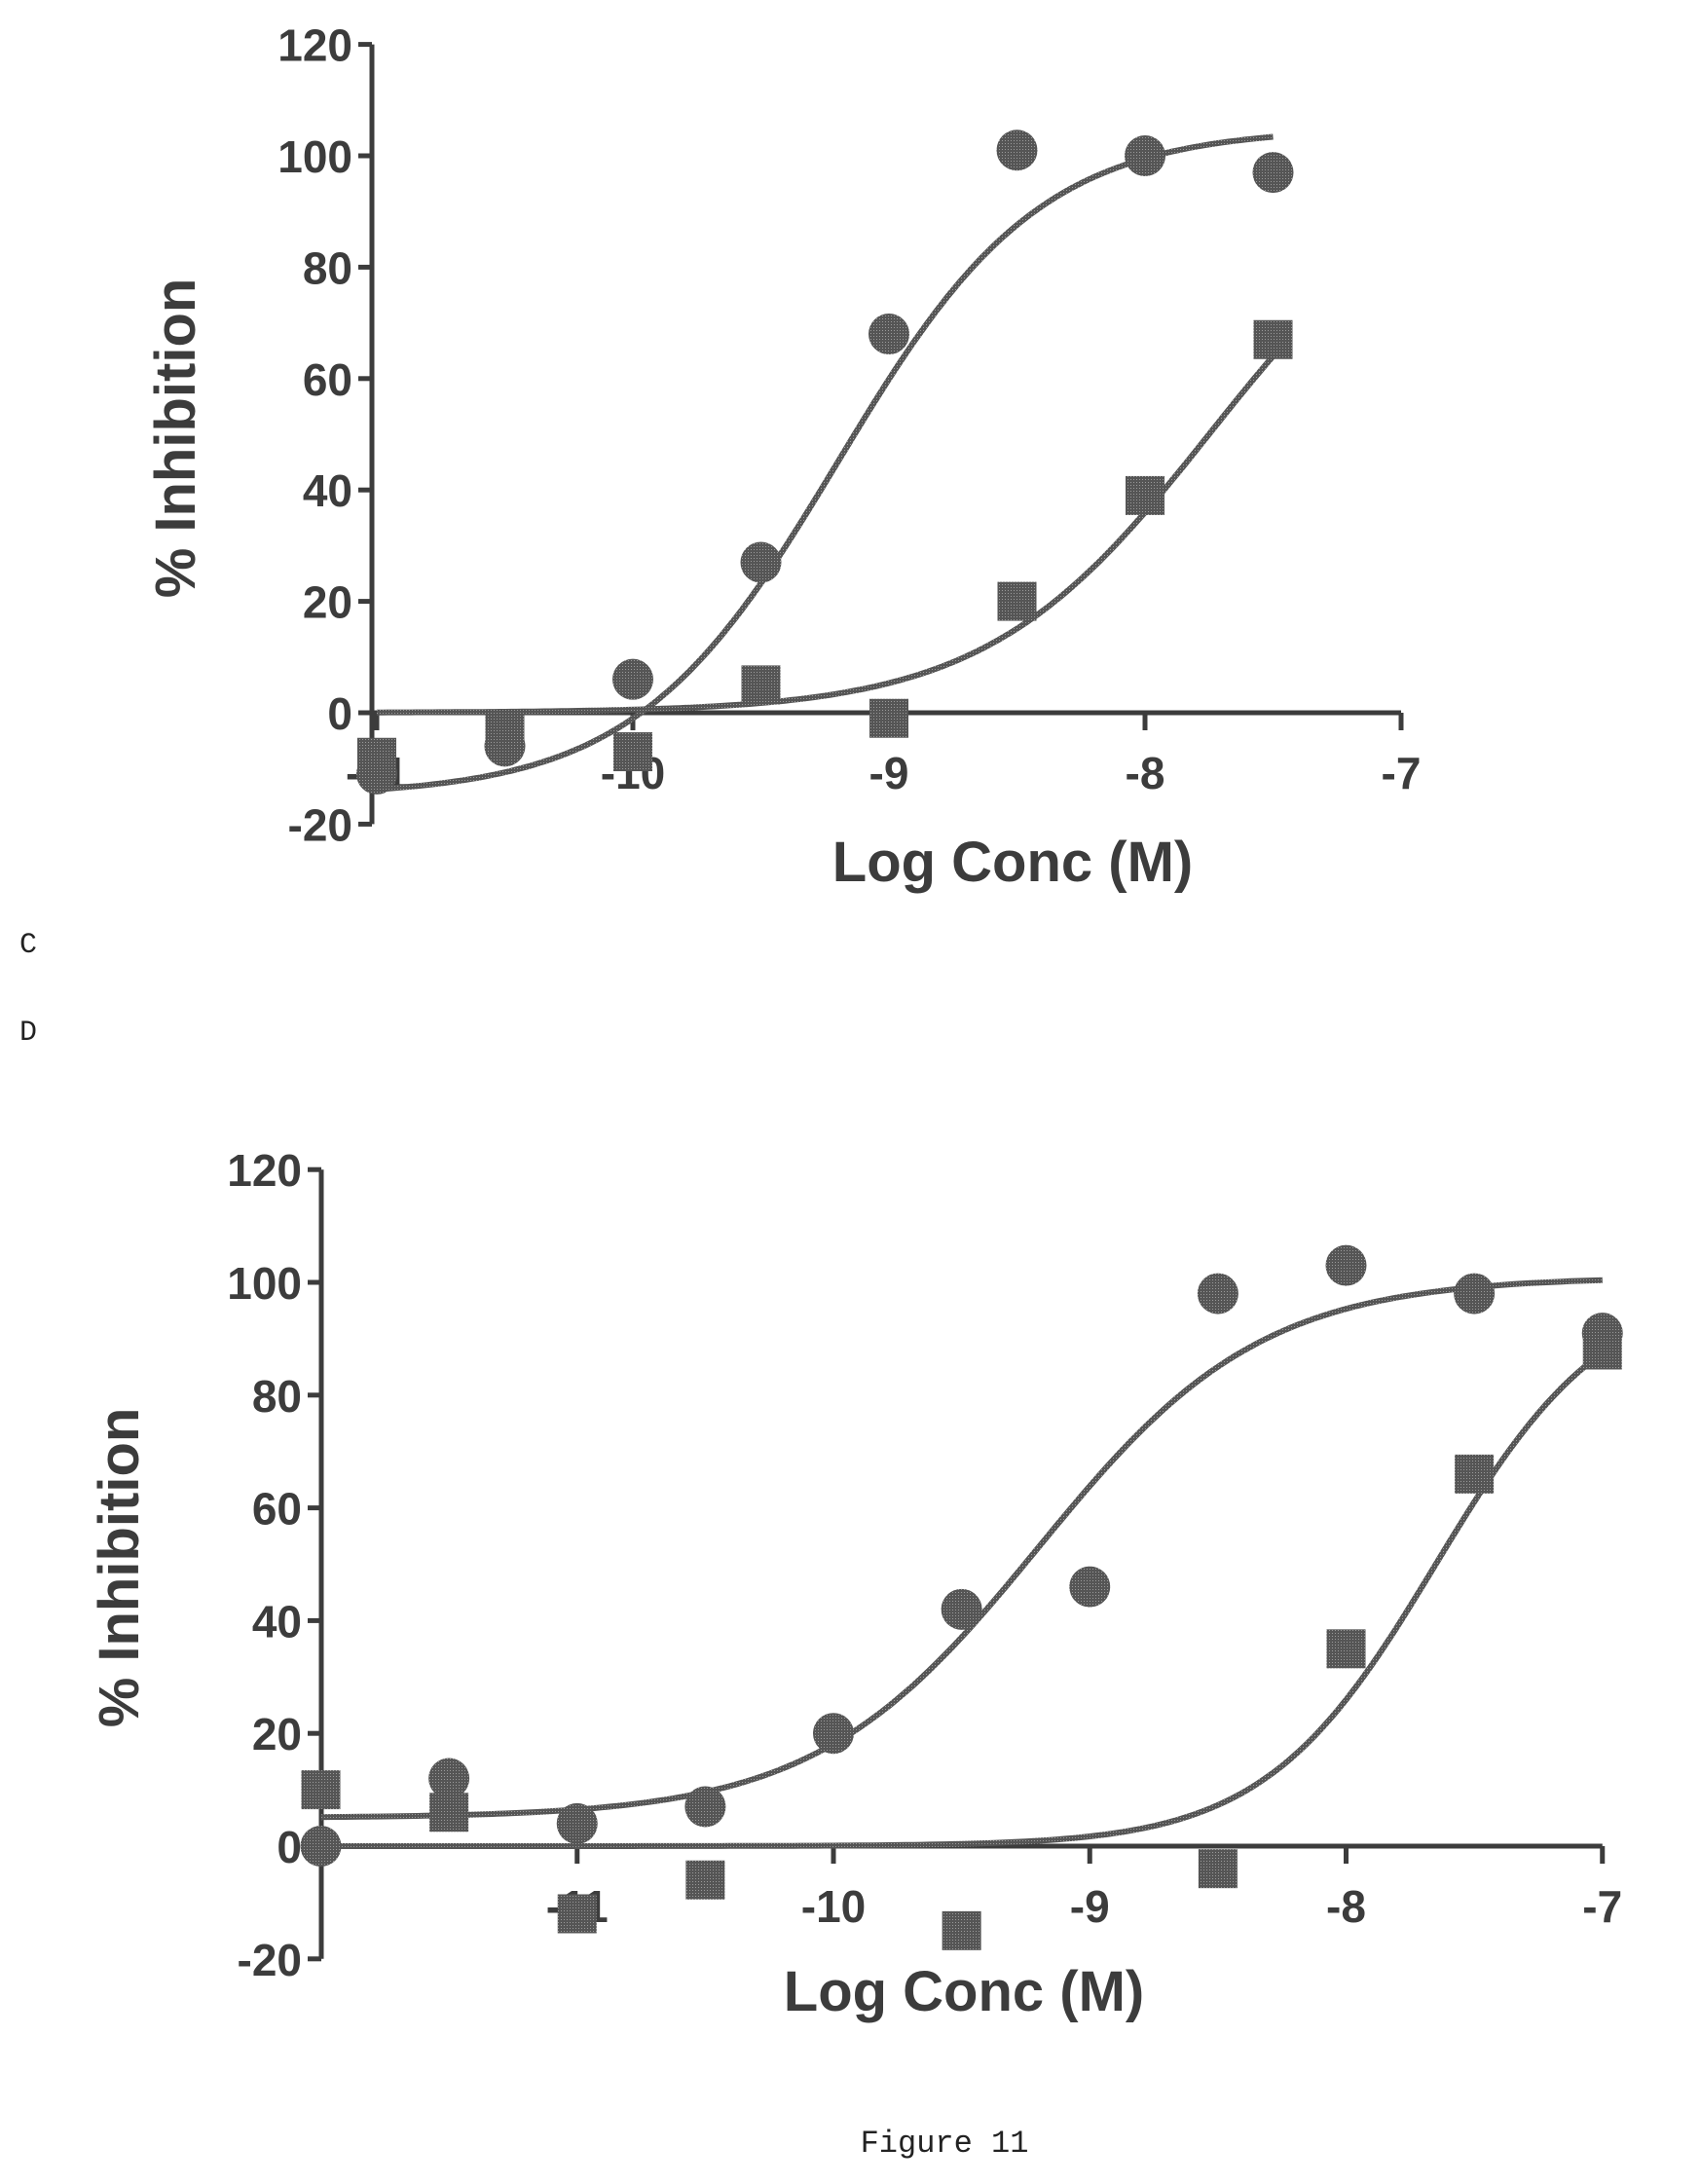 This screenshot has width=1700, height=2184. What do you see at coordinates (833, 1906) in the screenshot?
I see `x-tick-label: -10` at bounding box center [833, 1906].